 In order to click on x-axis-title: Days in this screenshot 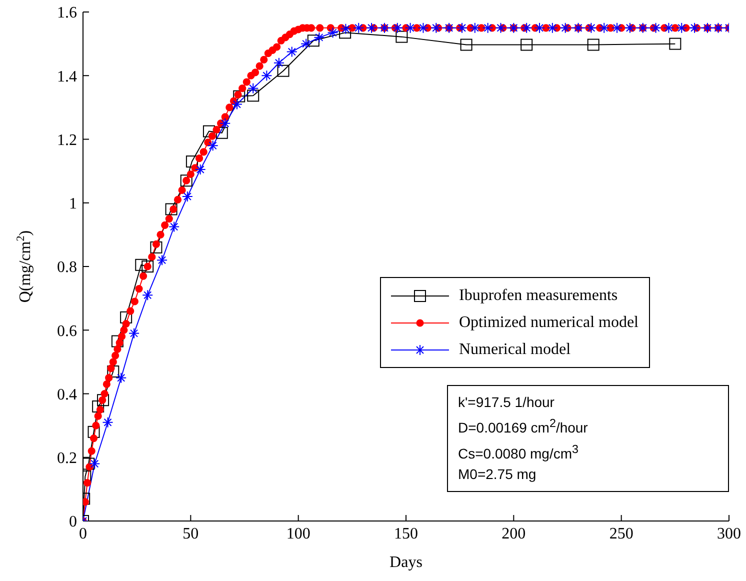, I will do `click(406, 562)`.